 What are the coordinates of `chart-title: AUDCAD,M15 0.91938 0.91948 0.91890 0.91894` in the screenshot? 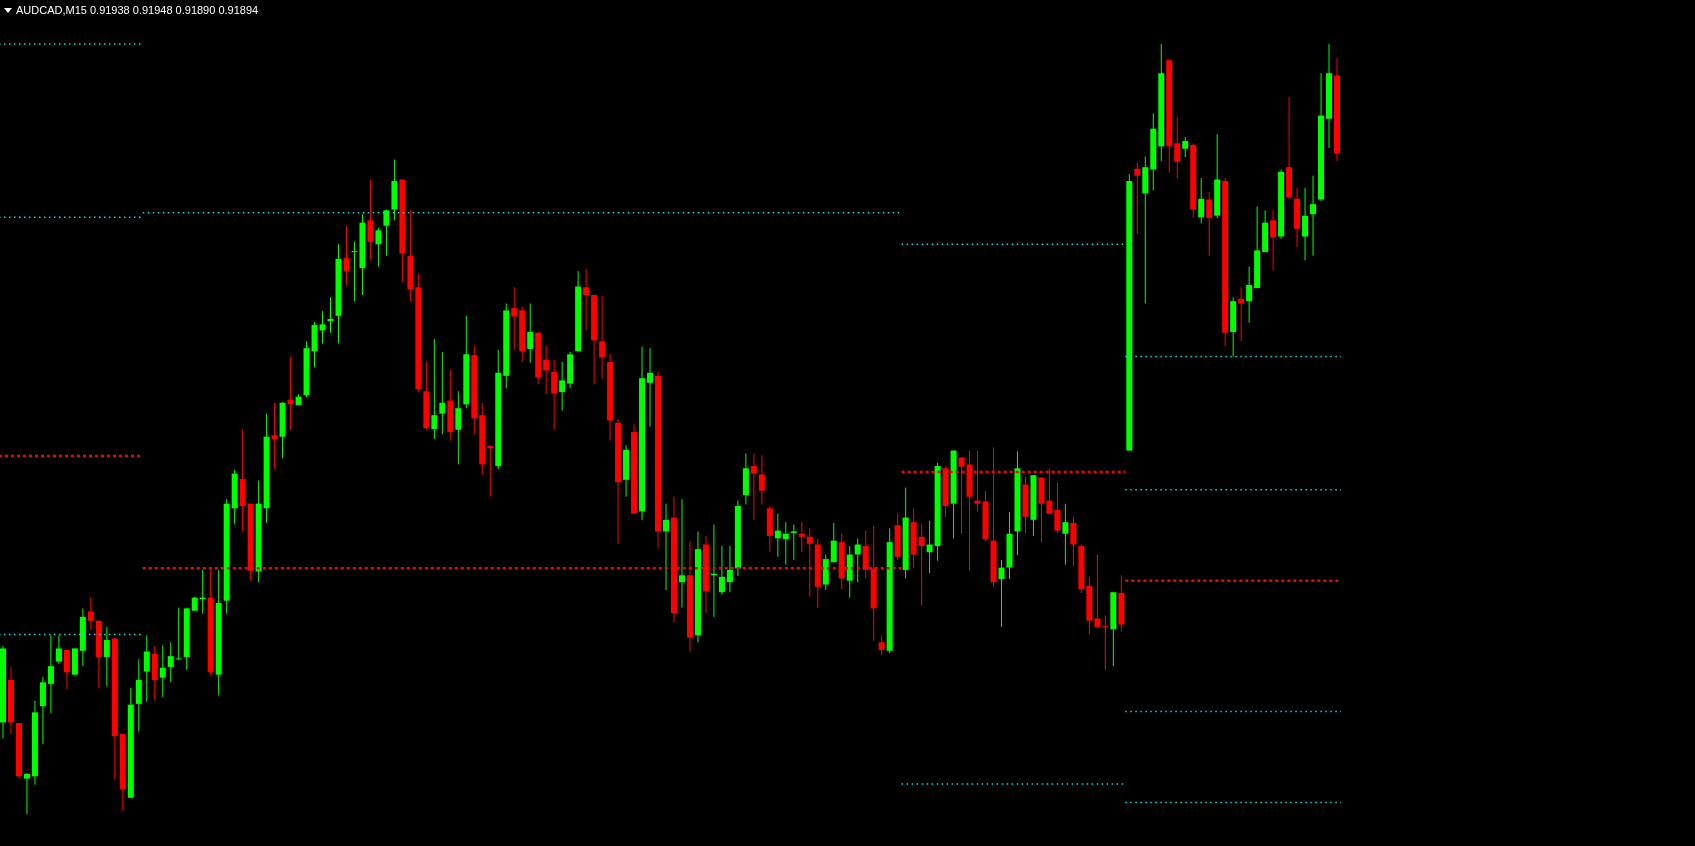 It's located at (137, 10).